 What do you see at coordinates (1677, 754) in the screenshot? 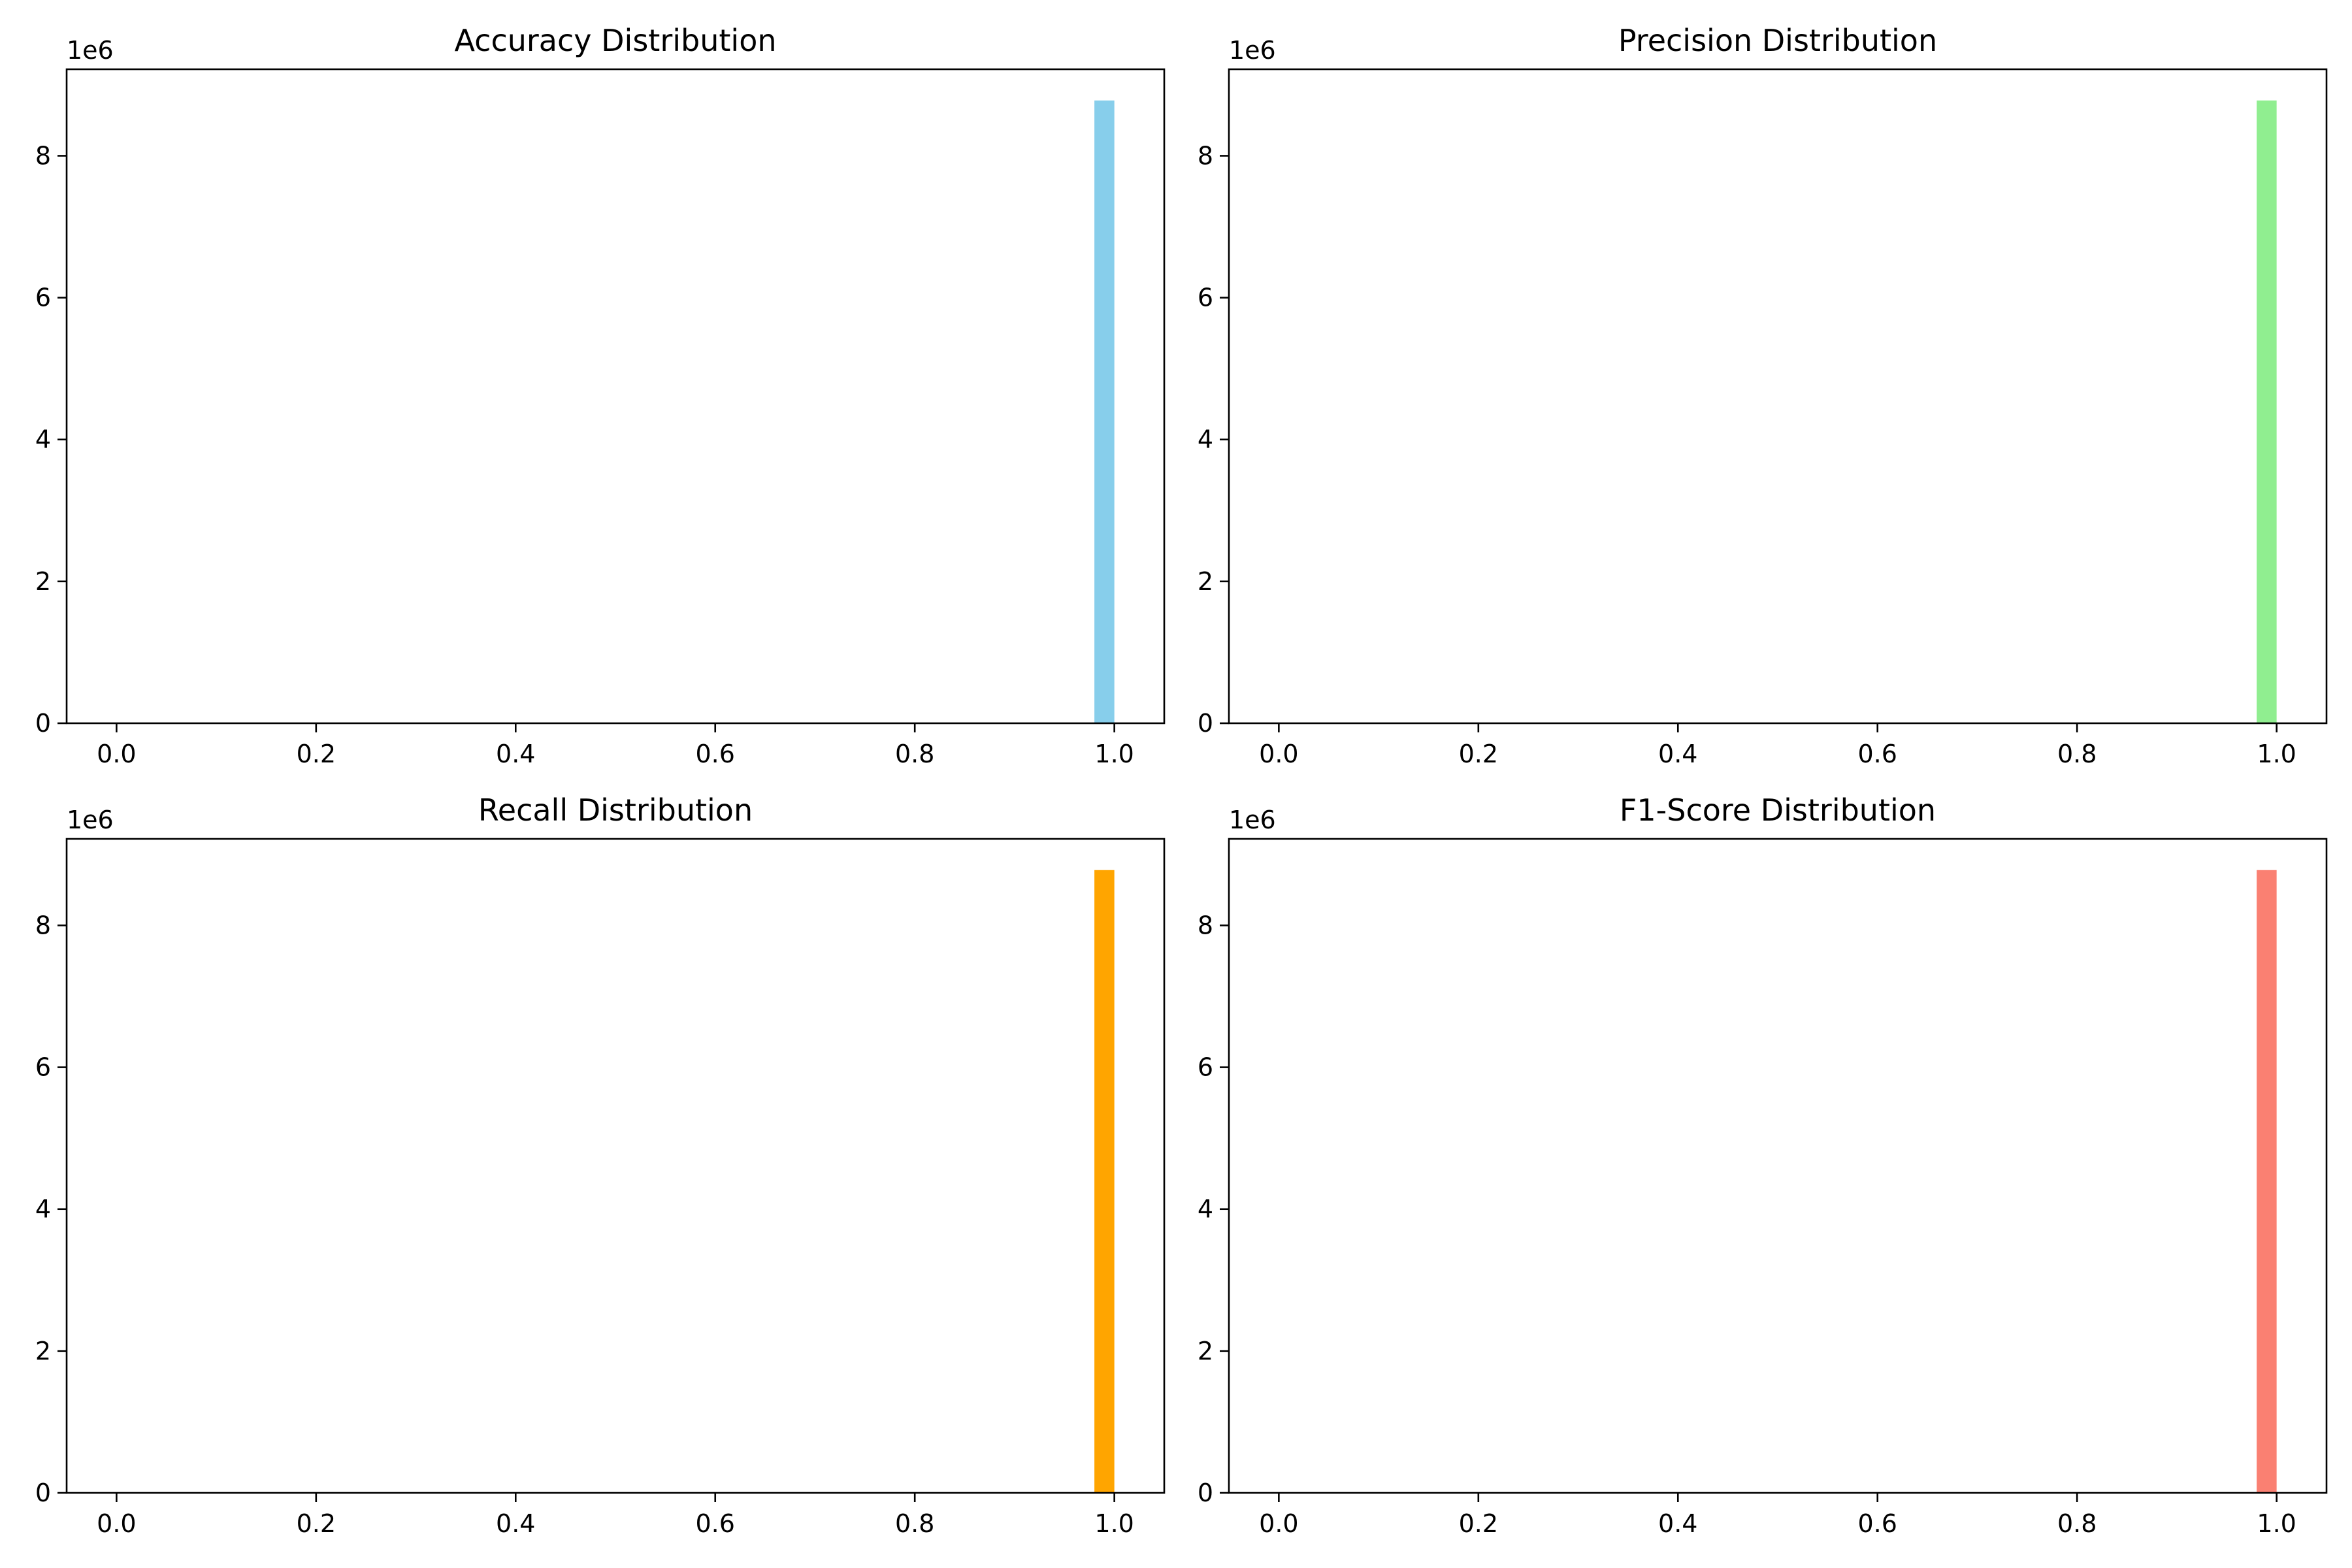
I see `precision-x-tick-label: 0.4` at bounding box center [1677, 754].